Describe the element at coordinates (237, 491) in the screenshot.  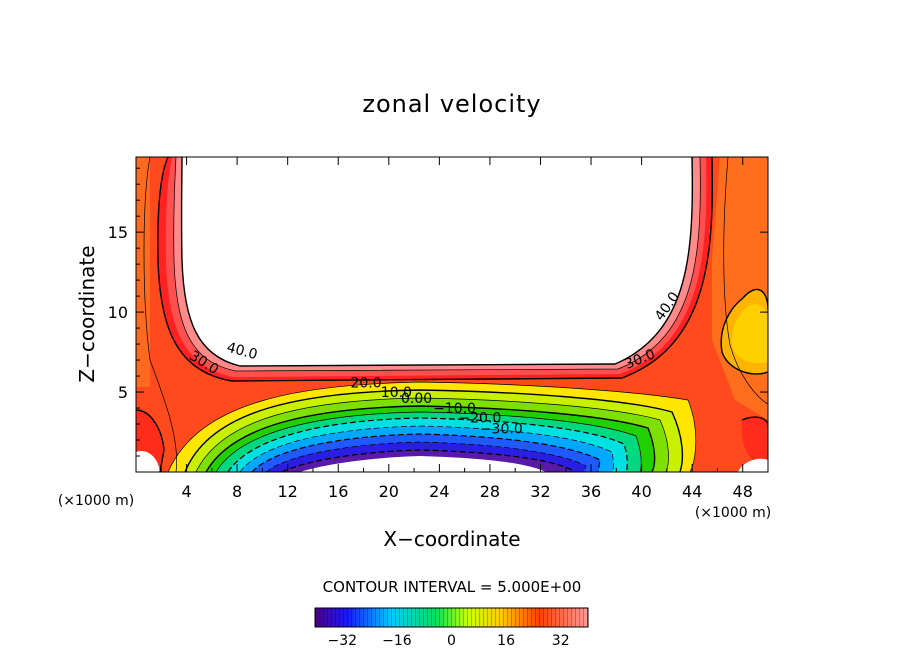
I see `x-tick-label: 8` at that location.